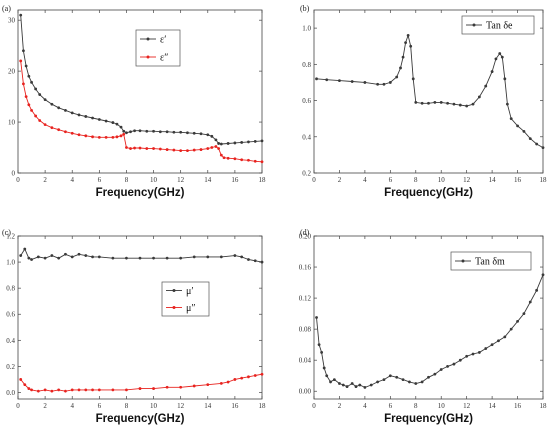 This screenshot has height=430, width=550. What do you see at coordinates (305, 268) in the screenshot?
I see `y-tick-label: 0.16` at bounding box center [305, 268].